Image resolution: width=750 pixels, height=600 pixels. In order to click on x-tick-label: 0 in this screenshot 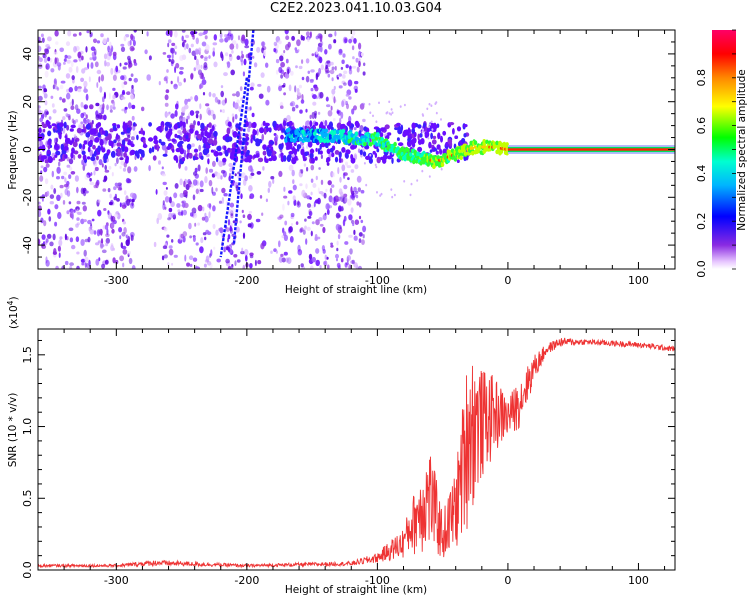, I will do `click(507, 280)`.